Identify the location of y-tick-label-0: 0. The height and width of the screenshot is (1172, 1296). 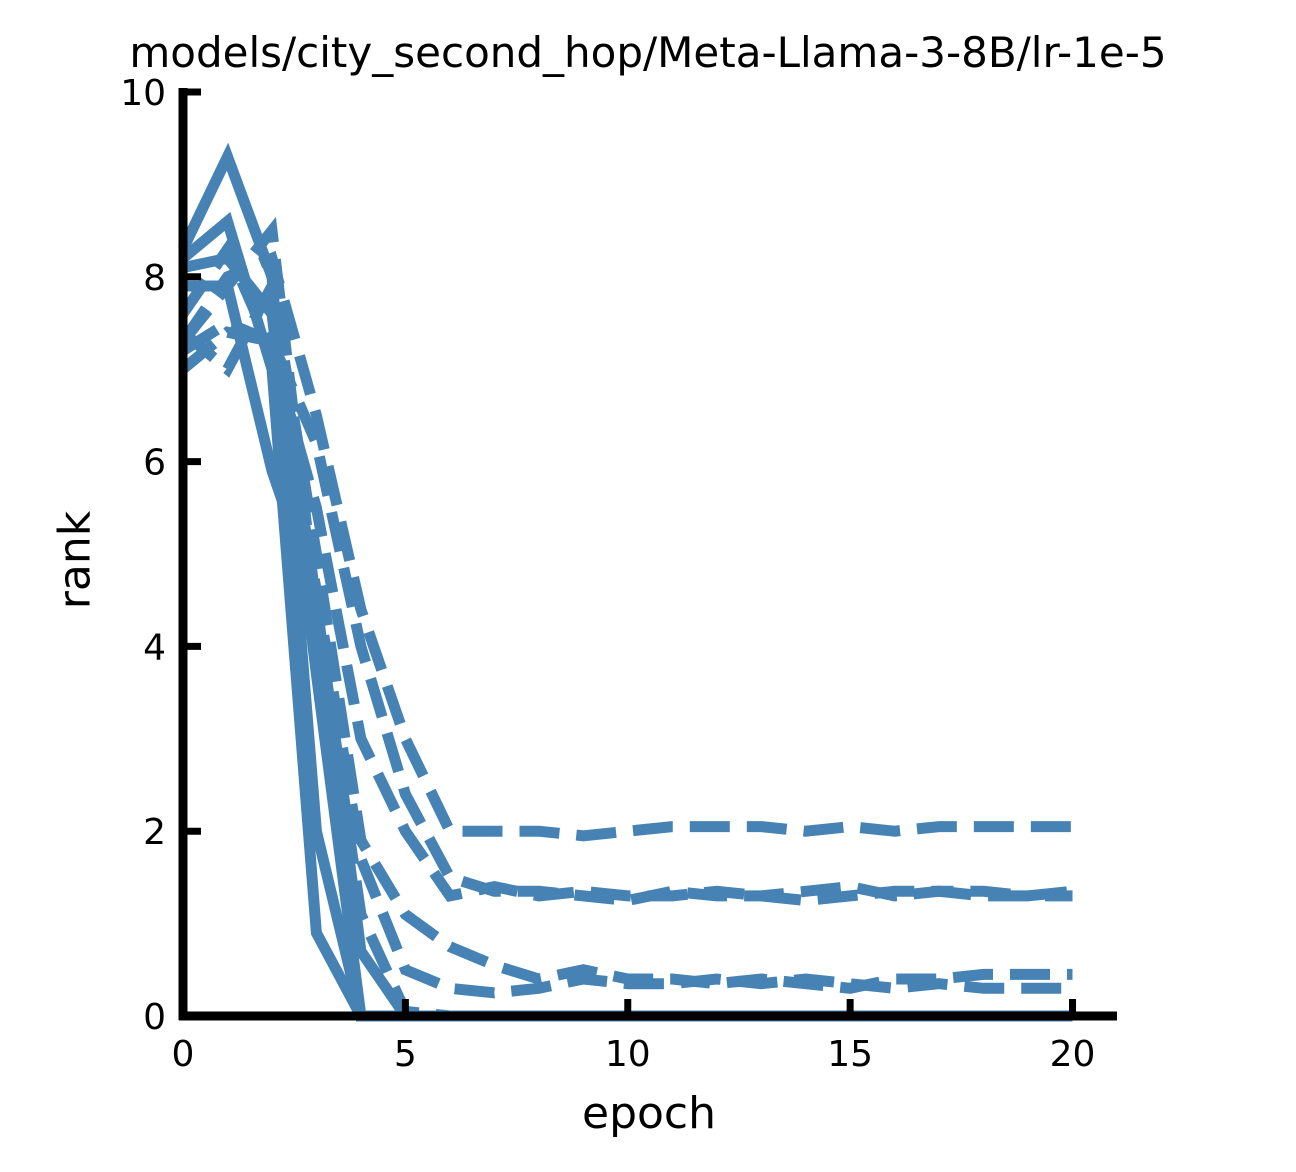
(154, 1017).